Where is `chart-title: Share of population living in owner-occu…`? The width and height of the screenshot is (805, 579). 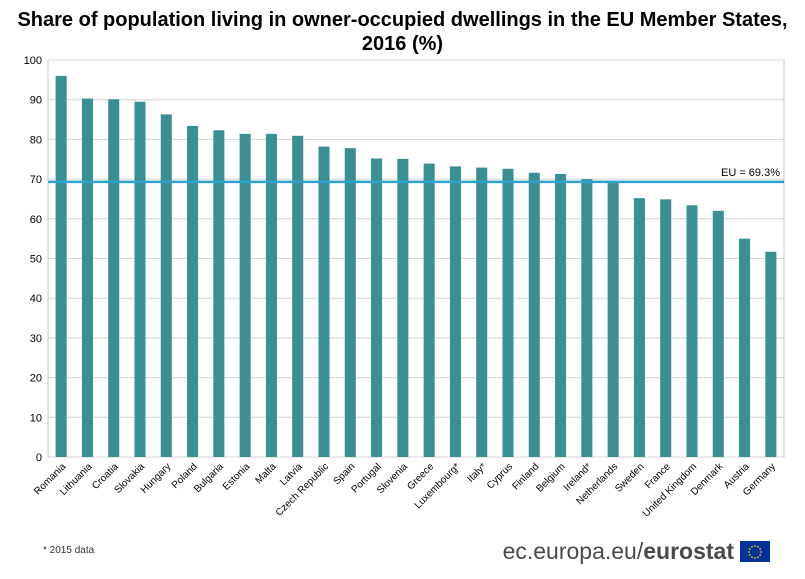 chart-title: Share of population living in owner-occu… is located at coordinates (402, 32).